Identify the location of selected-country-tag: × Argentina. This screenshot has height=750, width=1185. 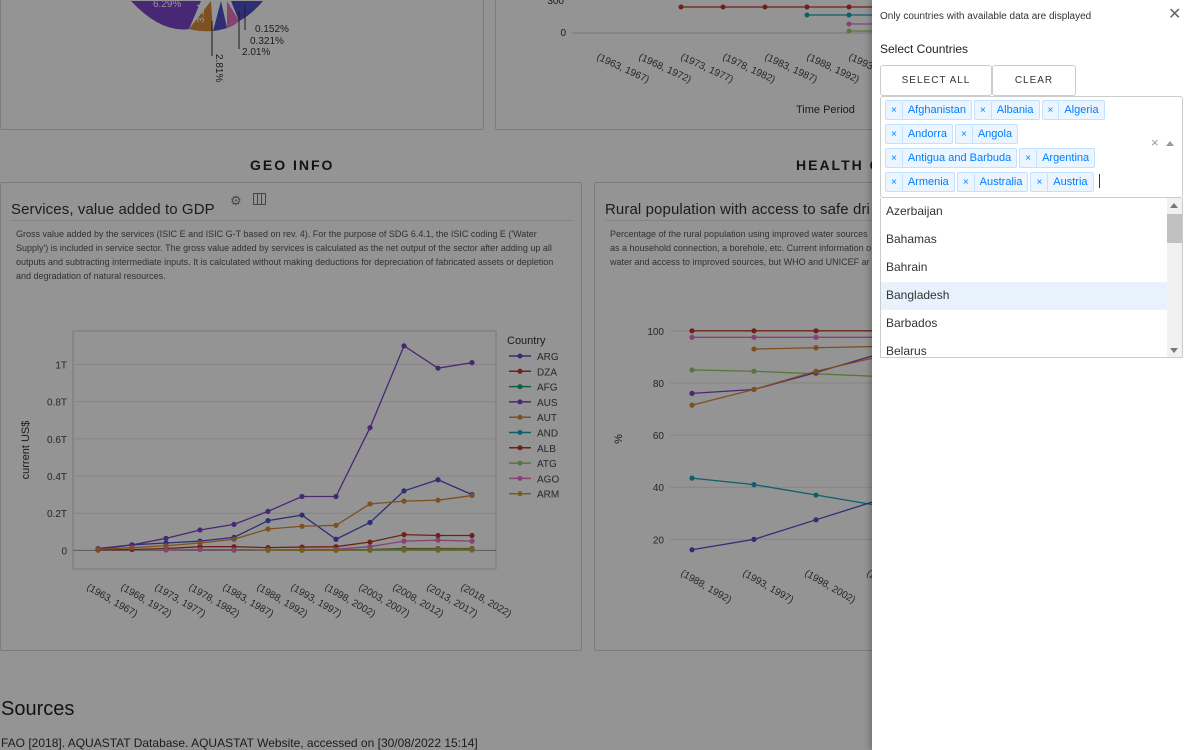
(1057, 158).